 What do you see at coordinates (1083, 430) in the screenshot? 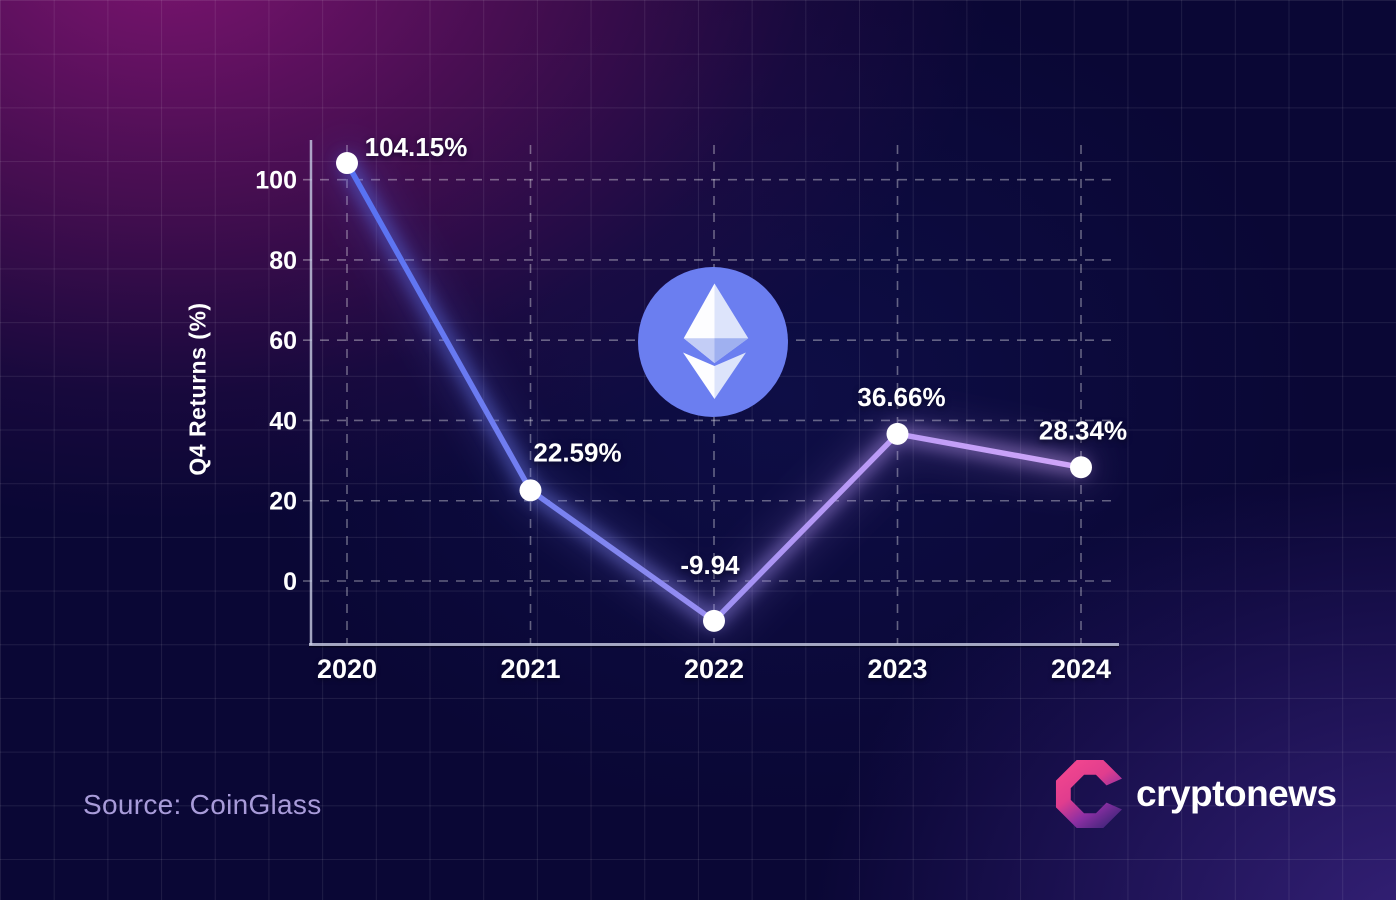
I see `data-point-label: 28.34%` at bounding box center [1083, 430].